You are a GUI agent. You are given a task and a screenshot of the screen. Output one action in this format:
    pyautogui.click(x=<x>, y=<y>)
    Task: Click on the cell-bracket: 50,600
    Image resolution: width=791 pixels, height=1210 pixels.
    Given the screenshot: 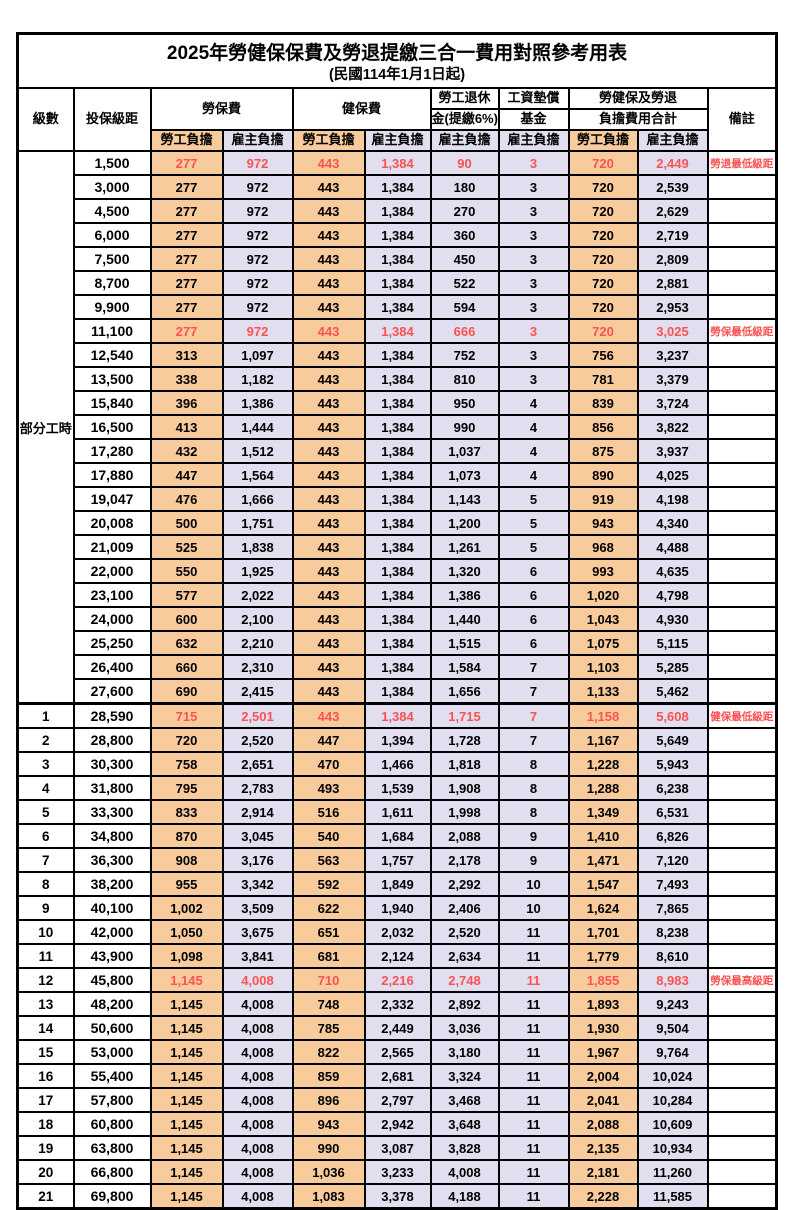 What is the action you would take?
    pyautogui.click(x=112, y=1028)
    